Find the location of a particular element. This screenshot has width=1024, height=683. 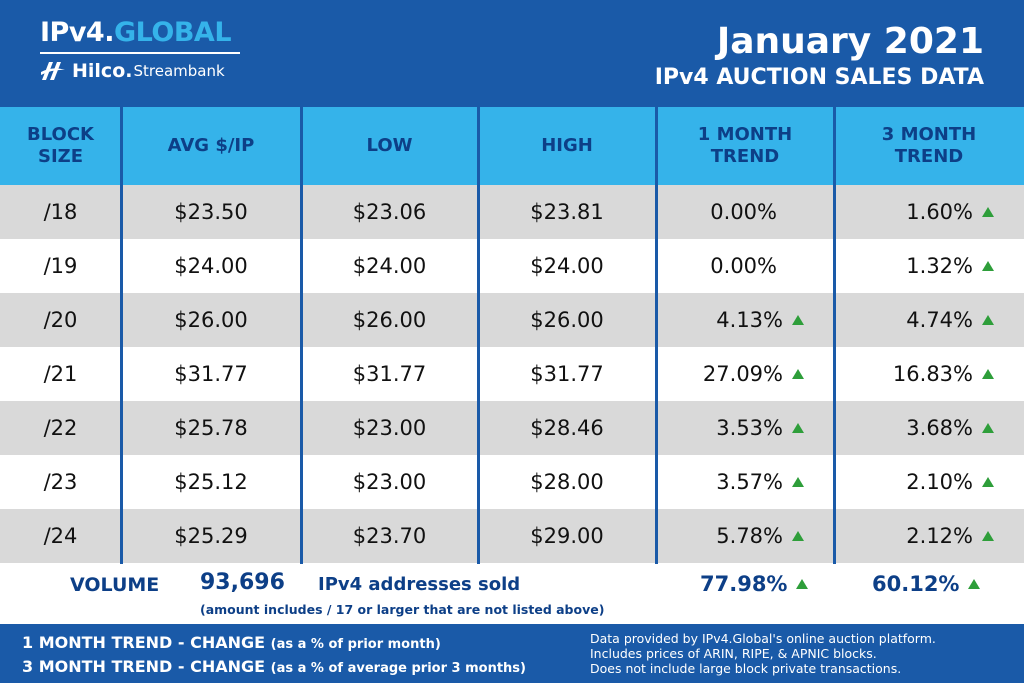

cell-m3-trend: 1.32% is located at coordinates (914, 266).